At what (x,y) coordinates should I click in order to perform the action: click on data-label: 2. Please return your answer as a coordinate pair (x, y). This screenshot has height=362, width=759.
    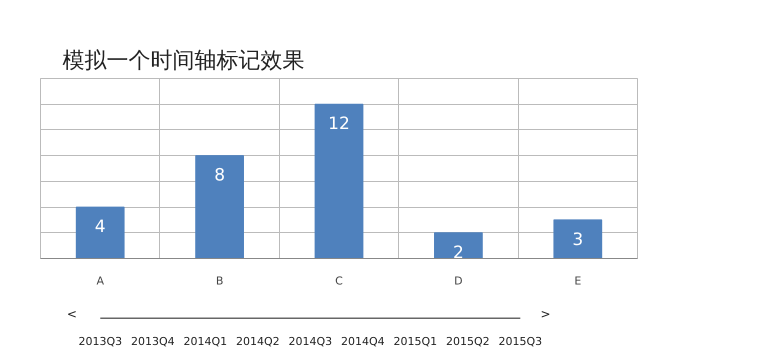
    Looking at the image, I should click on (458, 252).